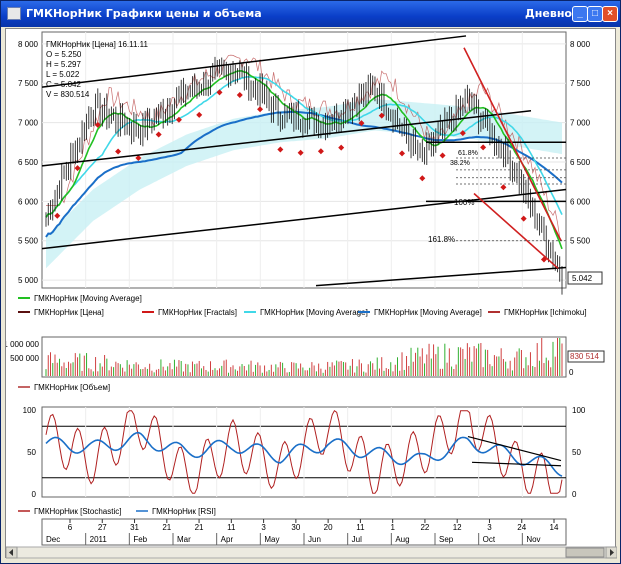 This screenshot has height=564, width=621. I want to click on day-label: 20, so click(328, 527).